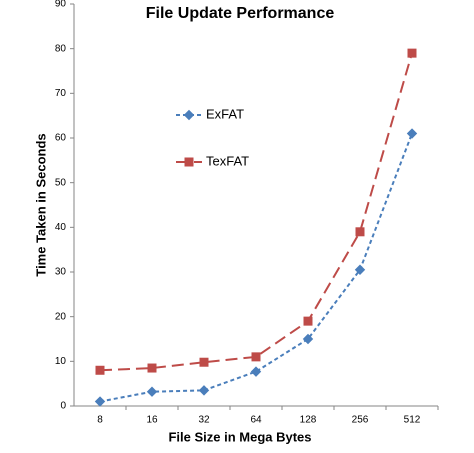 This screenshot has height=453, width=474. I want to click on x-tick-label: 32, so click(204, 420).